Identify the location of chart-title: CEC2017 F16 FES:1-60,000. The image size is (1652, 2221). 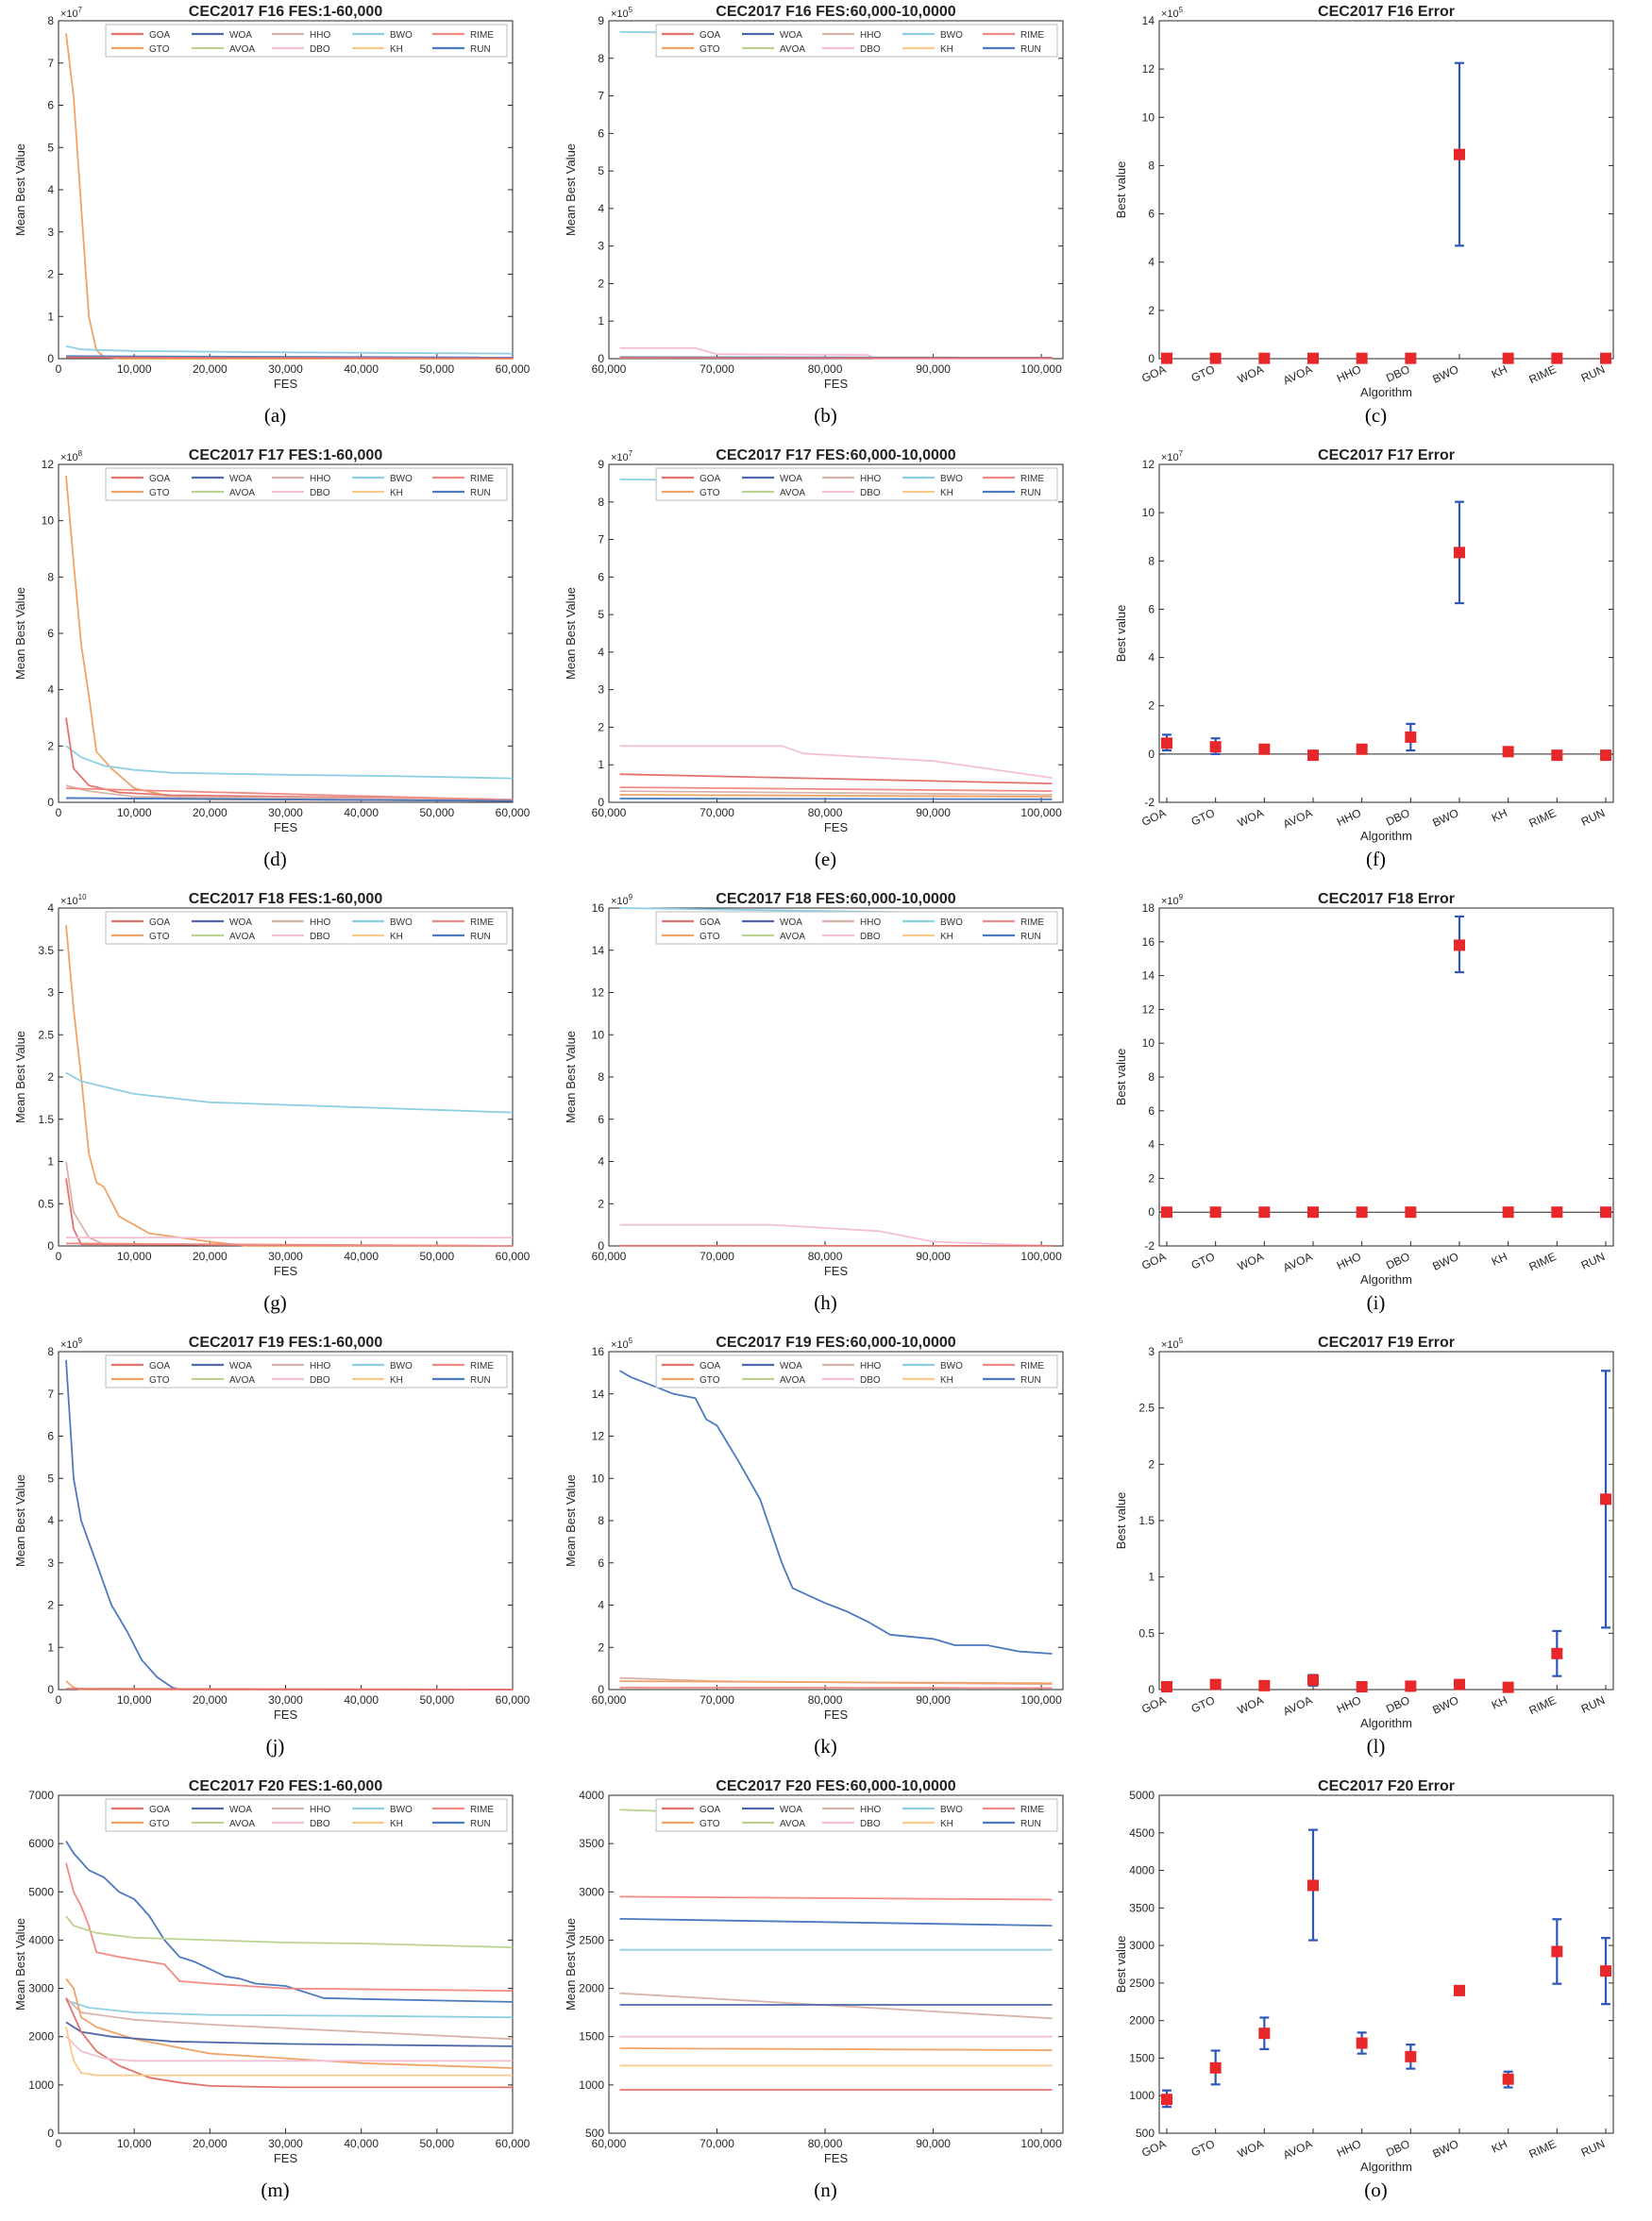
(286, 12).